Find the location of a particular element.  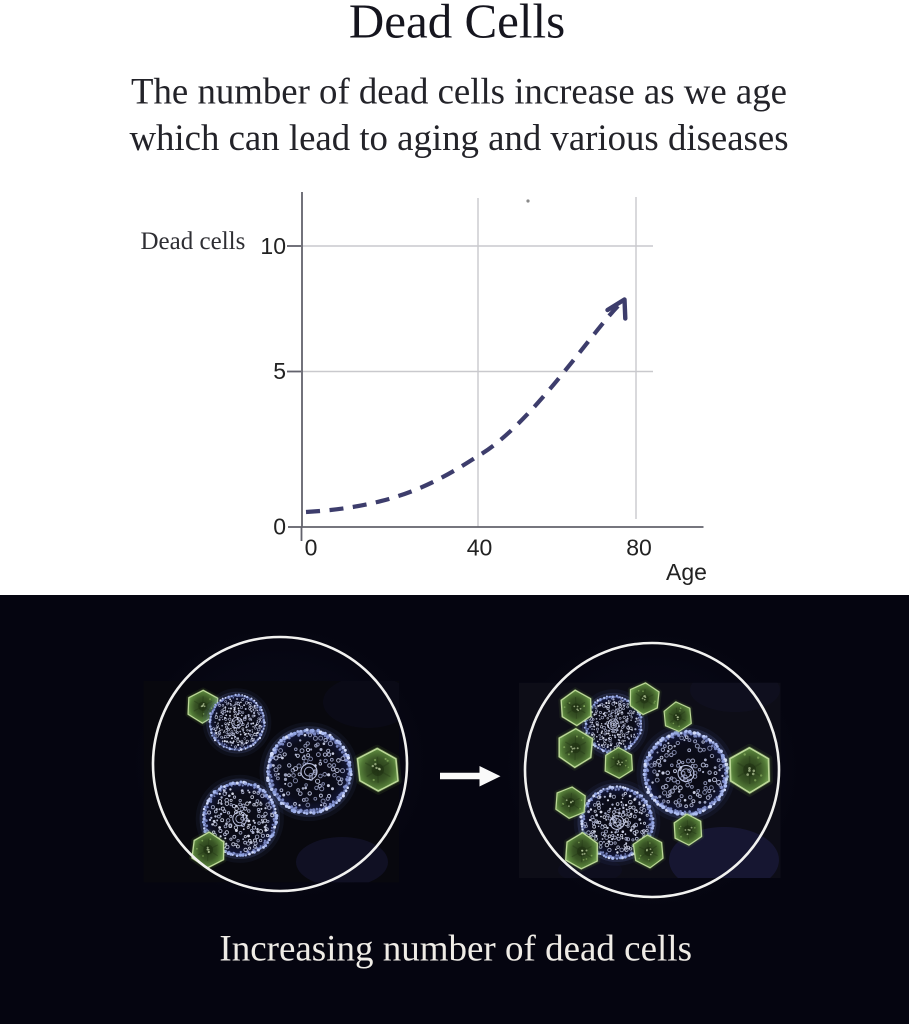

svg-text: 80 is located at coordinates (639, 548).